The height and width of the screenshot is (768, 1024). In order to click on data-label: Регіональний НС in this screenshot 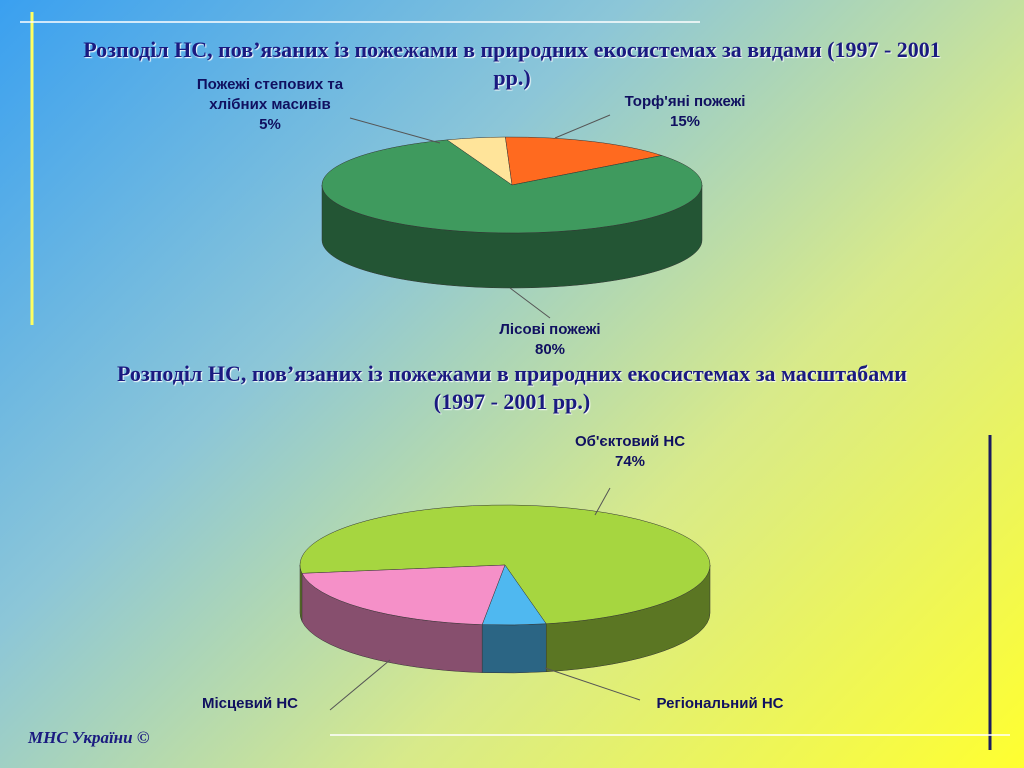, I will do `click(720, 704)`.